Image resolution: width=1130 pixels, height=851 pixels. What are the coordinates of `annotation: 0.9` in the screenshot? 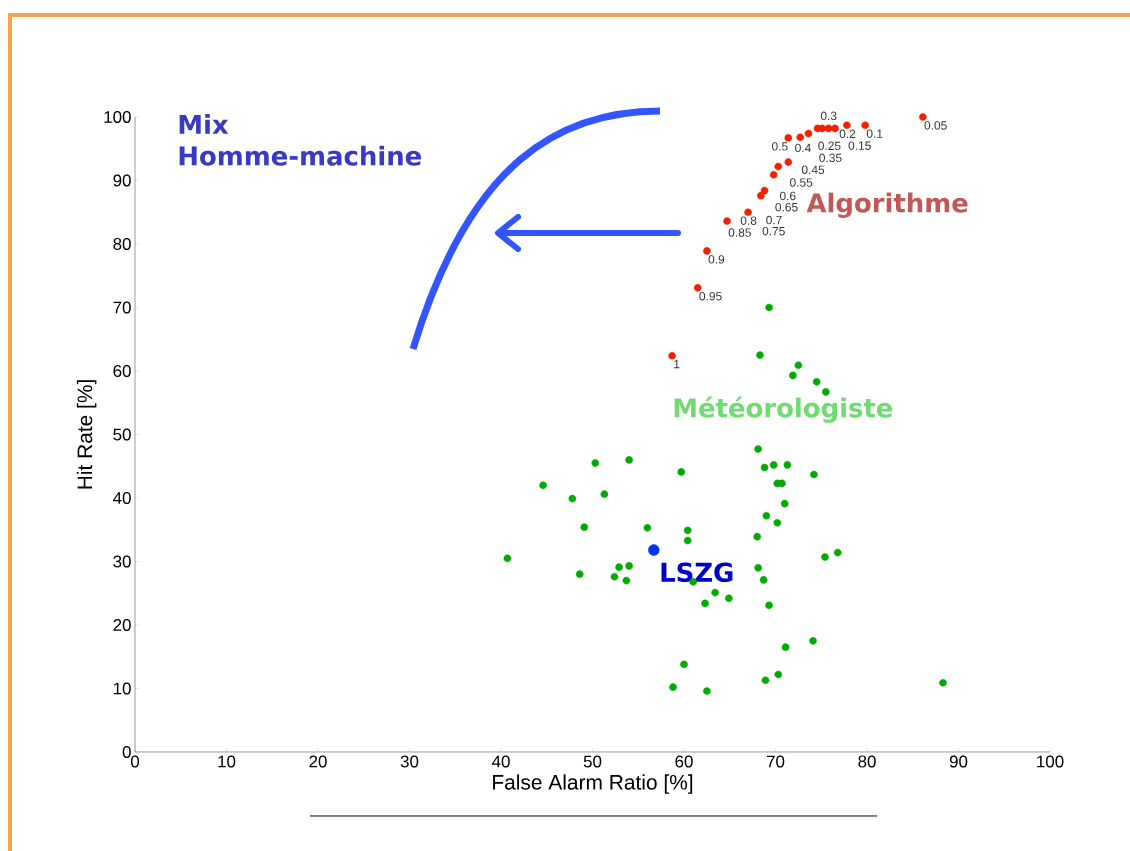 It's located at (716, 259).